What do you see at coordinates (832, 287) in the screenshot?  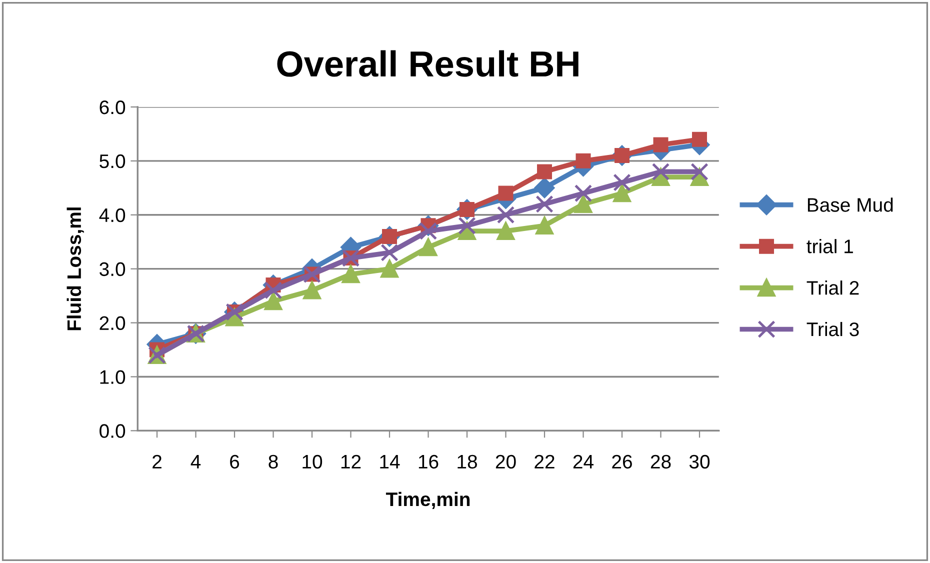 I see `legend-label: Trial 2` at bounding box center [832, 287].